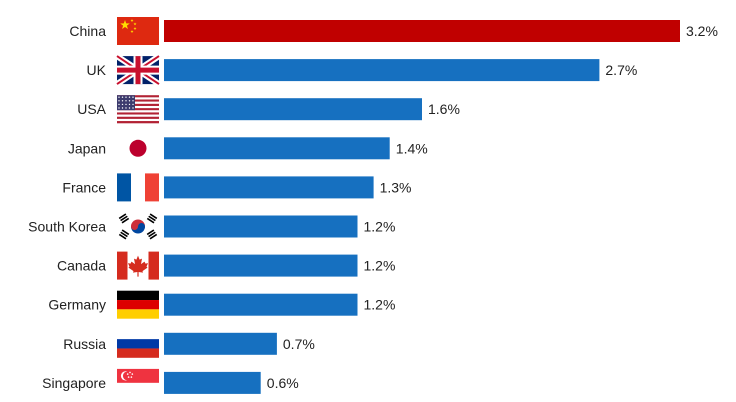 The image size is (736, 402). What do you see at coordinates (380, 305) in the screenshot?
I see `value-label-germany: 1.2%` at bounding box center [380, 305].